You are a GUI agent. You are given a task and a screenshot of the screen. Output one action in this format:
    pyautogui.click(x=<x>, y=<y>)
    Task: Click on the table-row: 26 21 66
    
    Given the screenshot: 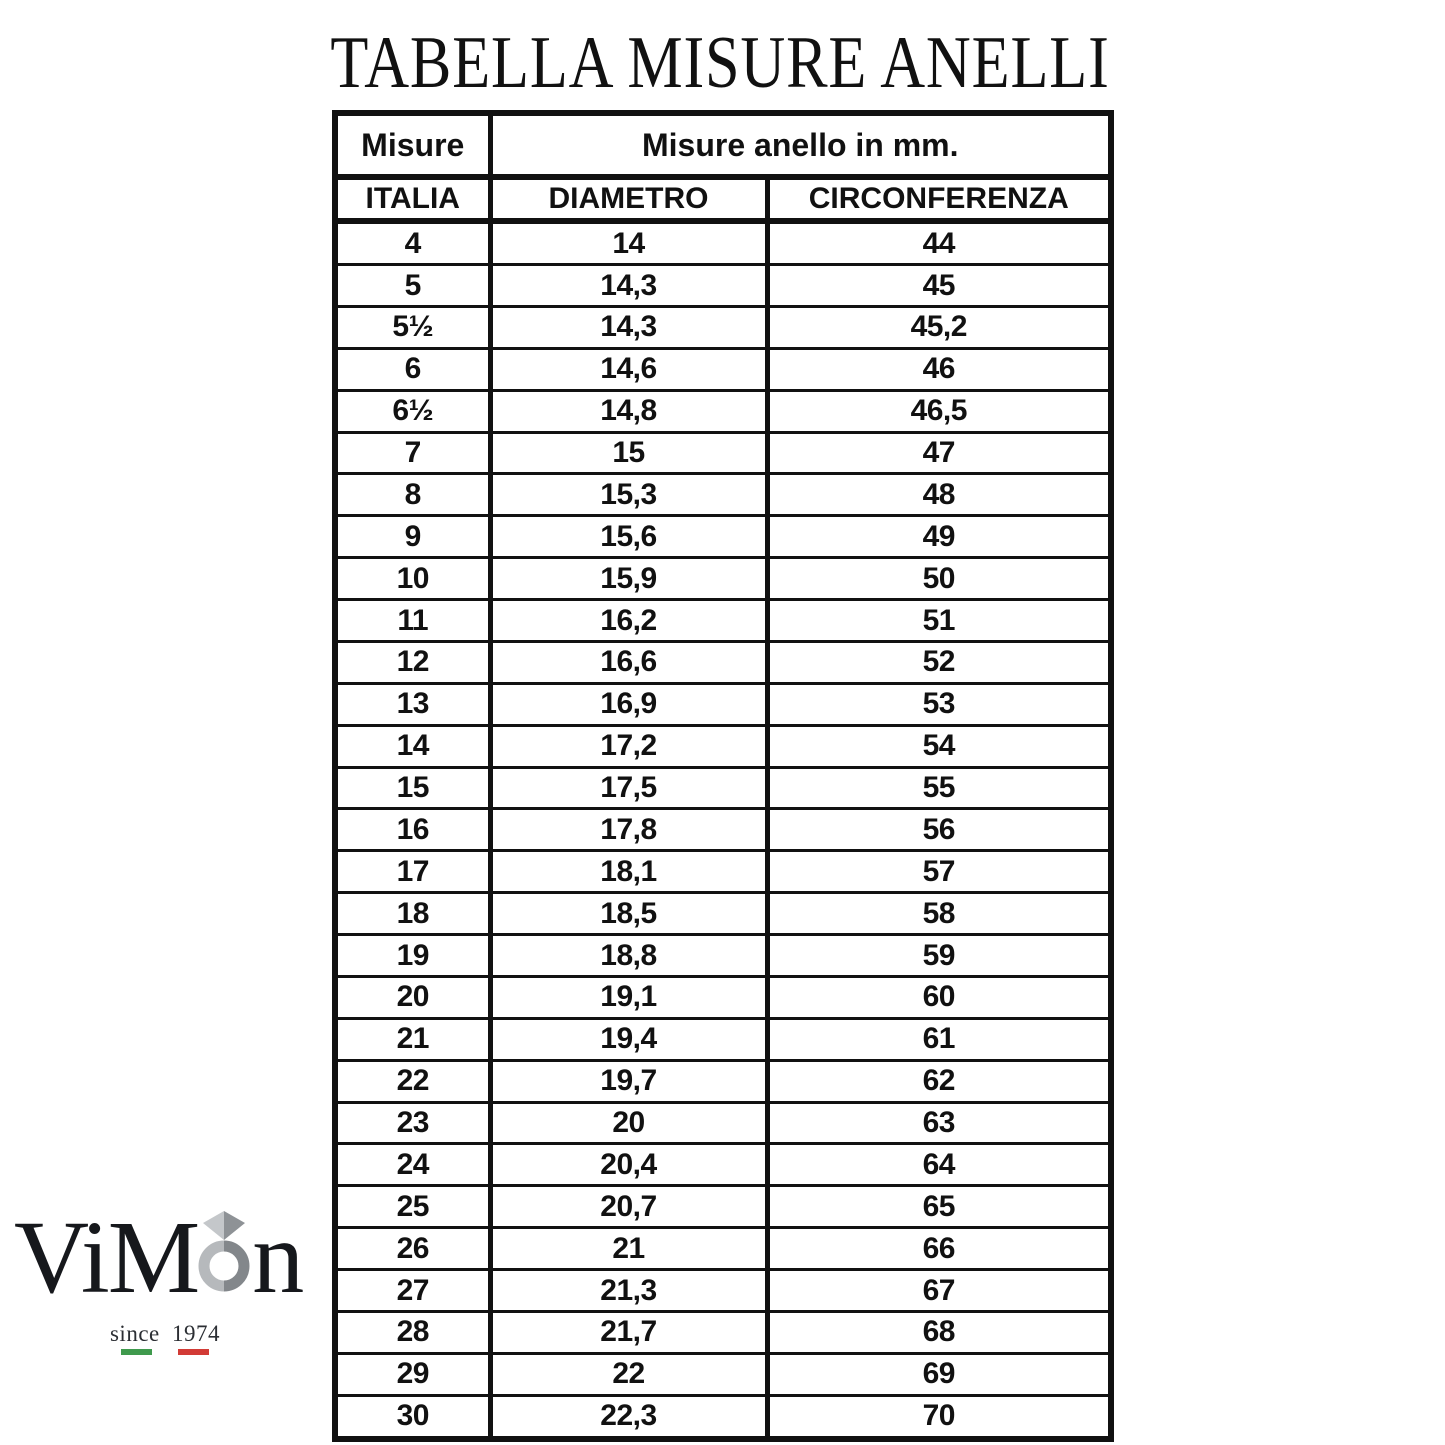 What is the action you would take?
    pyautogui.click(x=723, y=1249)
    